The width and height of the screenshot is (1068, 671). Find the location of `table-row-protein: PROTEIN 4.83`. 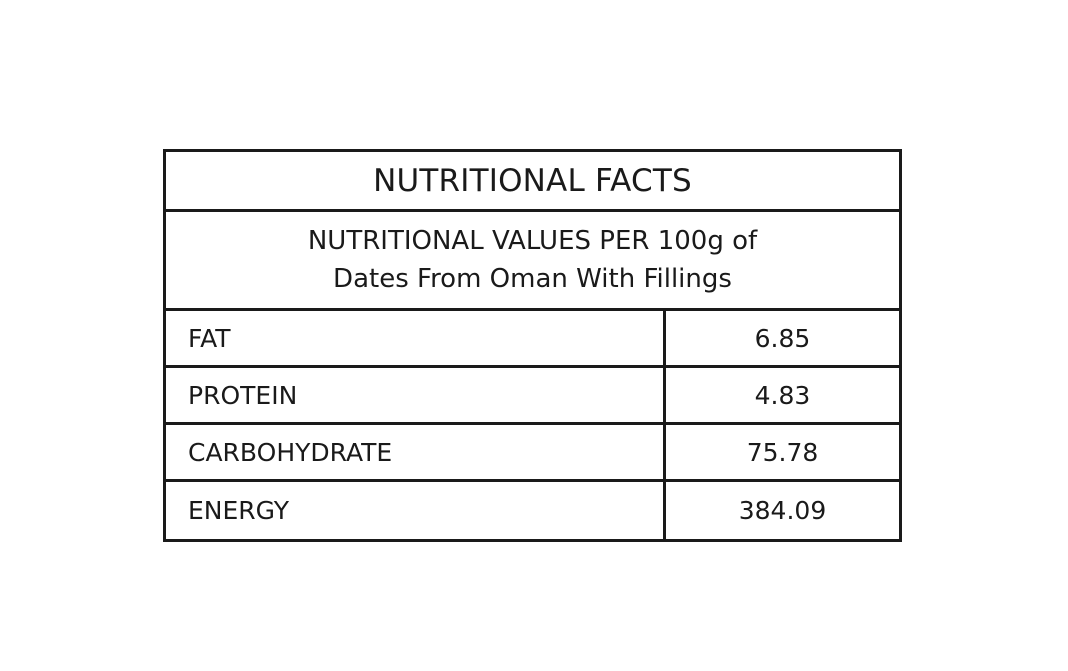

table-row-protein: PROTEIN 4.83 is located at coordinates (532, 396).